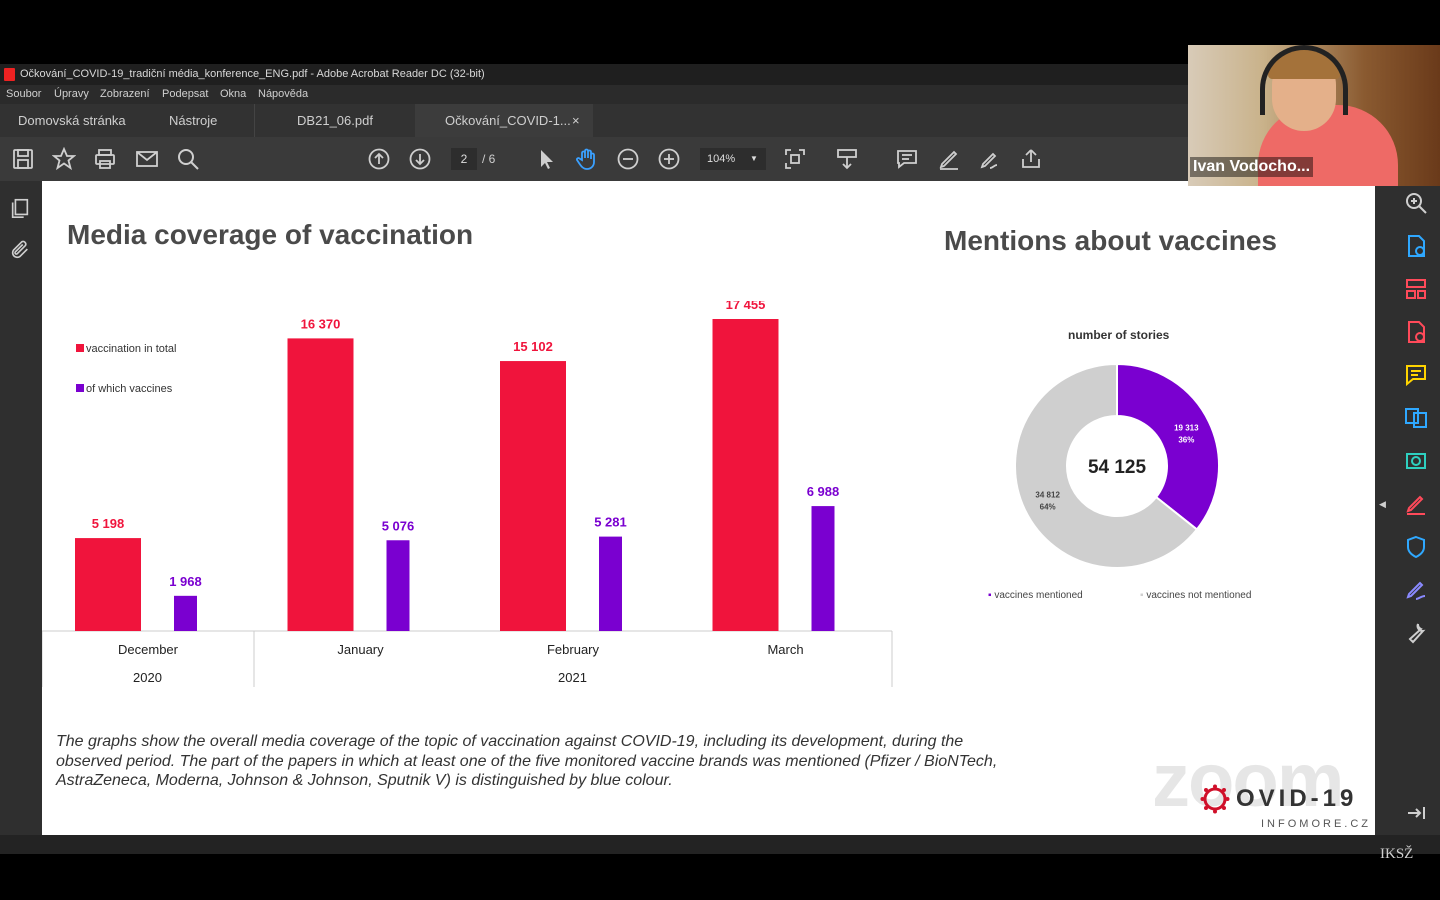 The image size is (1440, 900). Describe the element at coordinates (71, 94) in the screenshot. I see `menu-upravy: Úpravy` at that location.